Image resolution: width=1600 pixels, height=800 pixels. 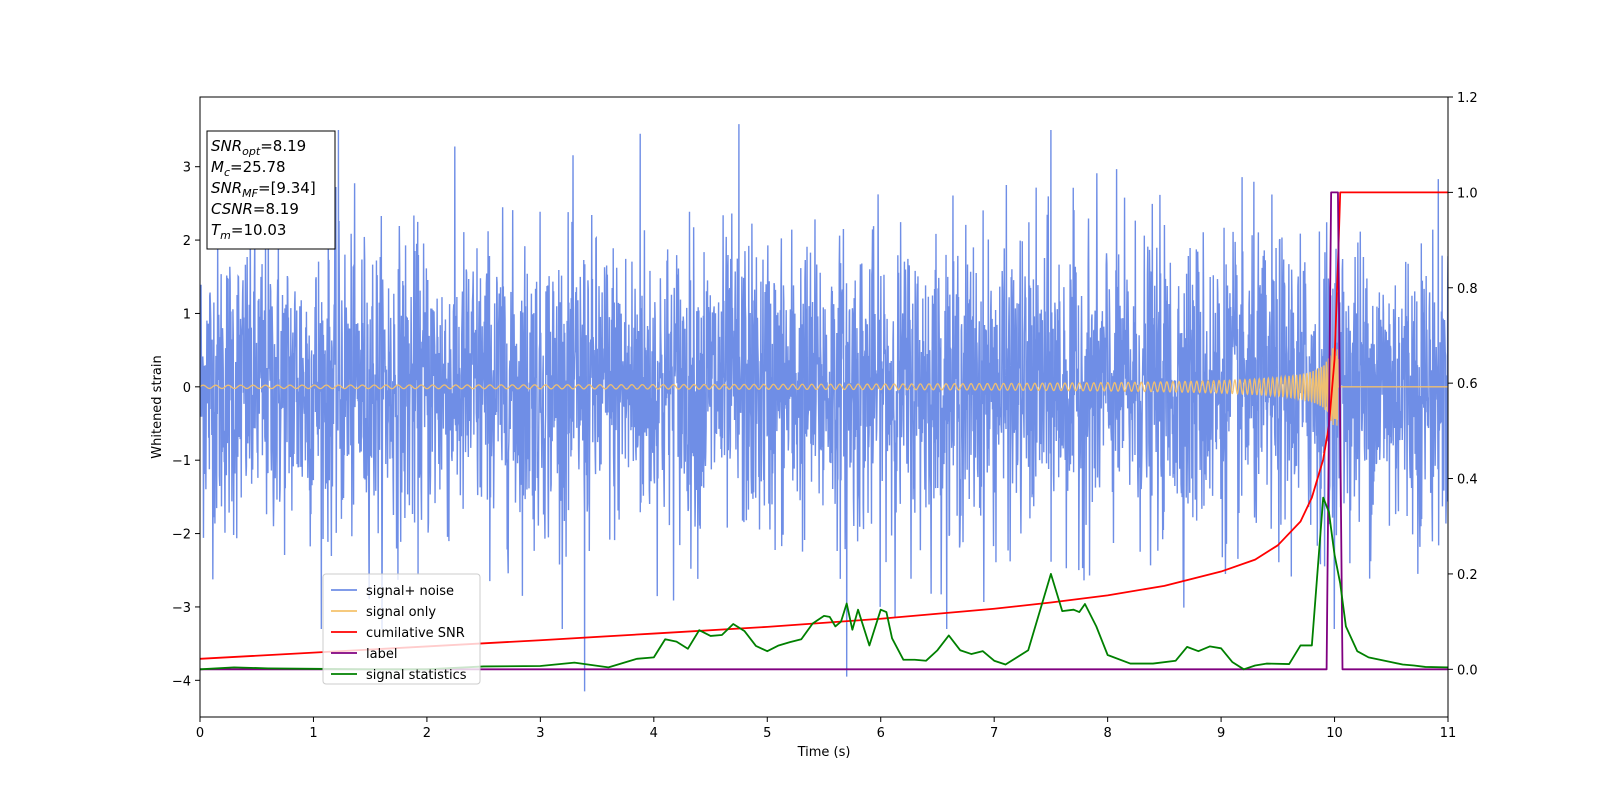 I want to click on y-left-tick-label: 1, so click(x=187, y=314).